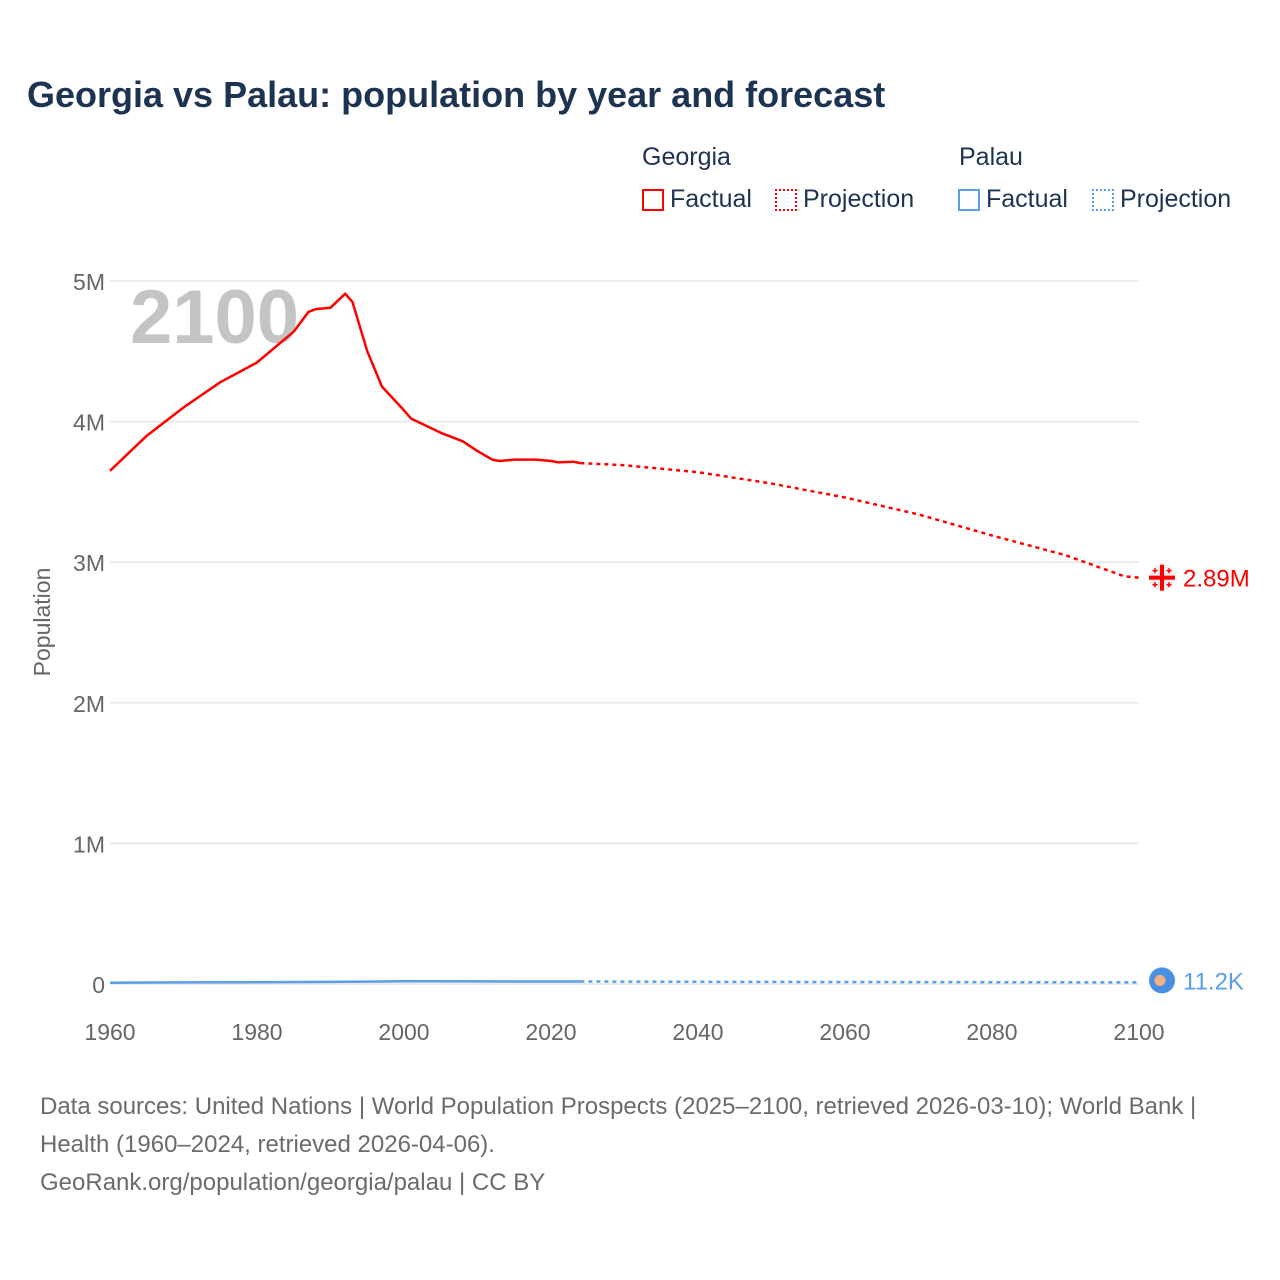 This screenshot has width=1280, height=1280. I want to click on legend-palau-factual: Factual, so click(1013, 199).